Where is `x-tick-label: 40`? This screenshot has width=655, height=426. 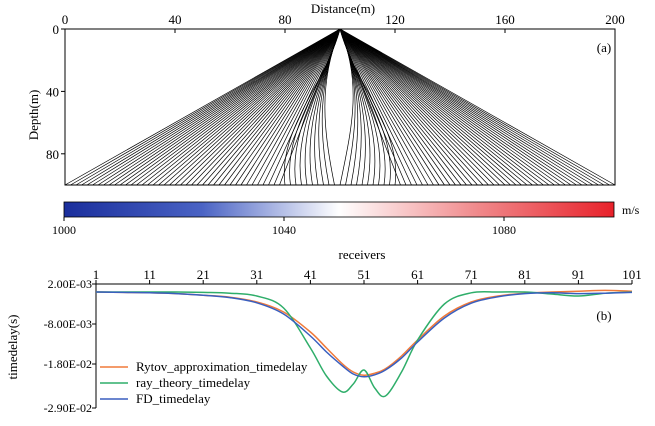
x-tick-label: 40 is located at coordinates (175, 19).